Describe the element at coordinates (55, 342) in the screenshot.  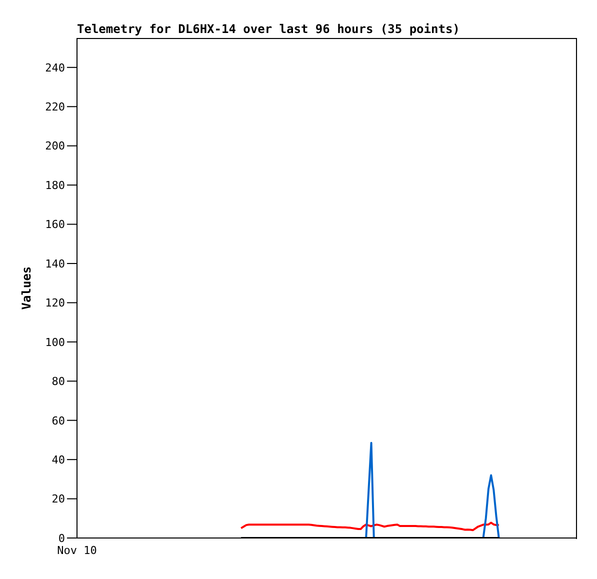
I see `y-tick-label: 100` at that location.